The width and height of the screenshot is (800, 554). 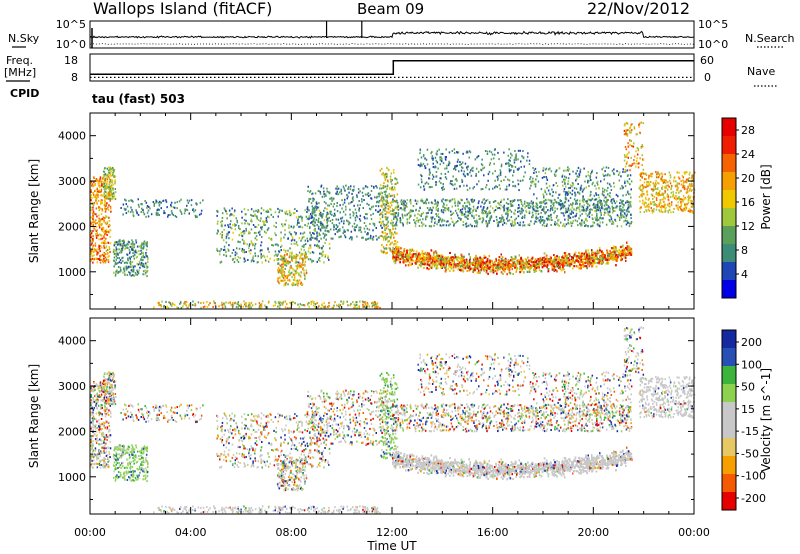 What do you see at coordinates (713, 44) in the screenshot?
I see `nsearch-tick-bottom: 10^0` at bounding box center [713, 44].